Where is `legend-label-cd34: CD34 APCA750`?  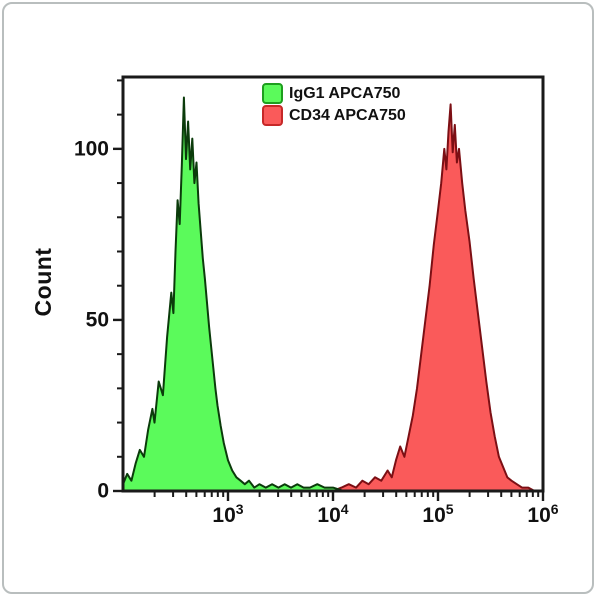
legend-label-cd34: CD34 APCA750 is located at coordinates (347, 115).